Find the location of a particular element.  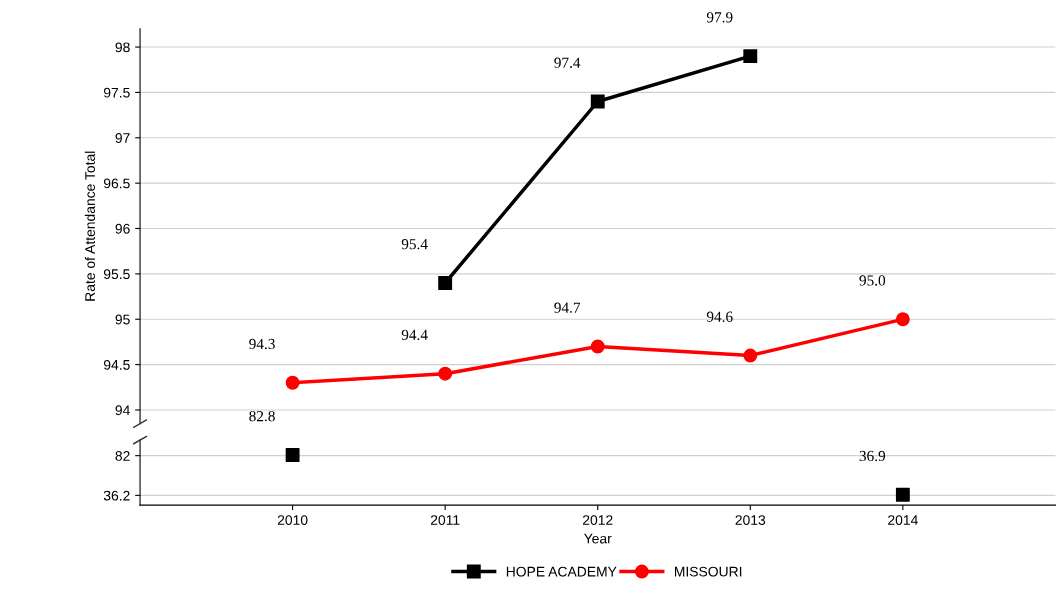

y-tick-label: 97 is located at coordinates (122, 138).